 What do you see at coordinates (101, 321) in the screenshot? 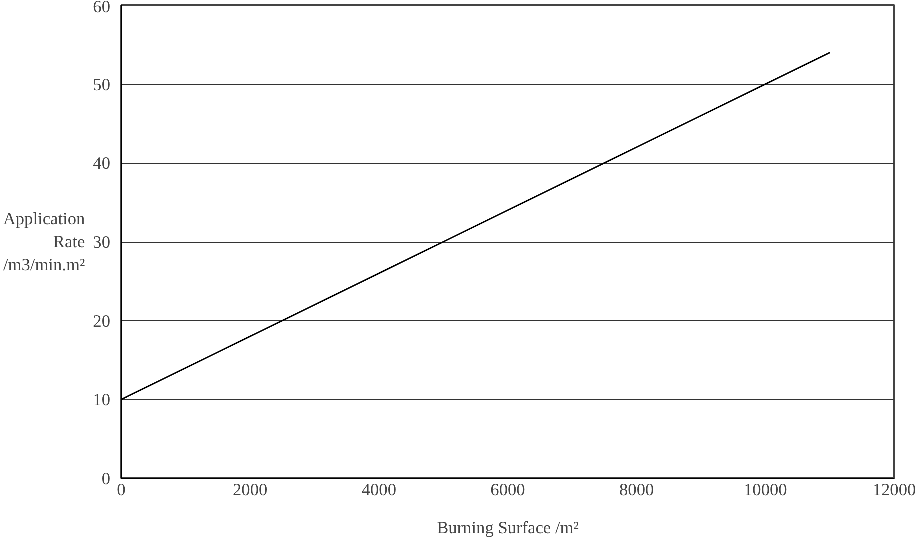
I see `y-tick-label: 20` at bounding box center [101, 321].